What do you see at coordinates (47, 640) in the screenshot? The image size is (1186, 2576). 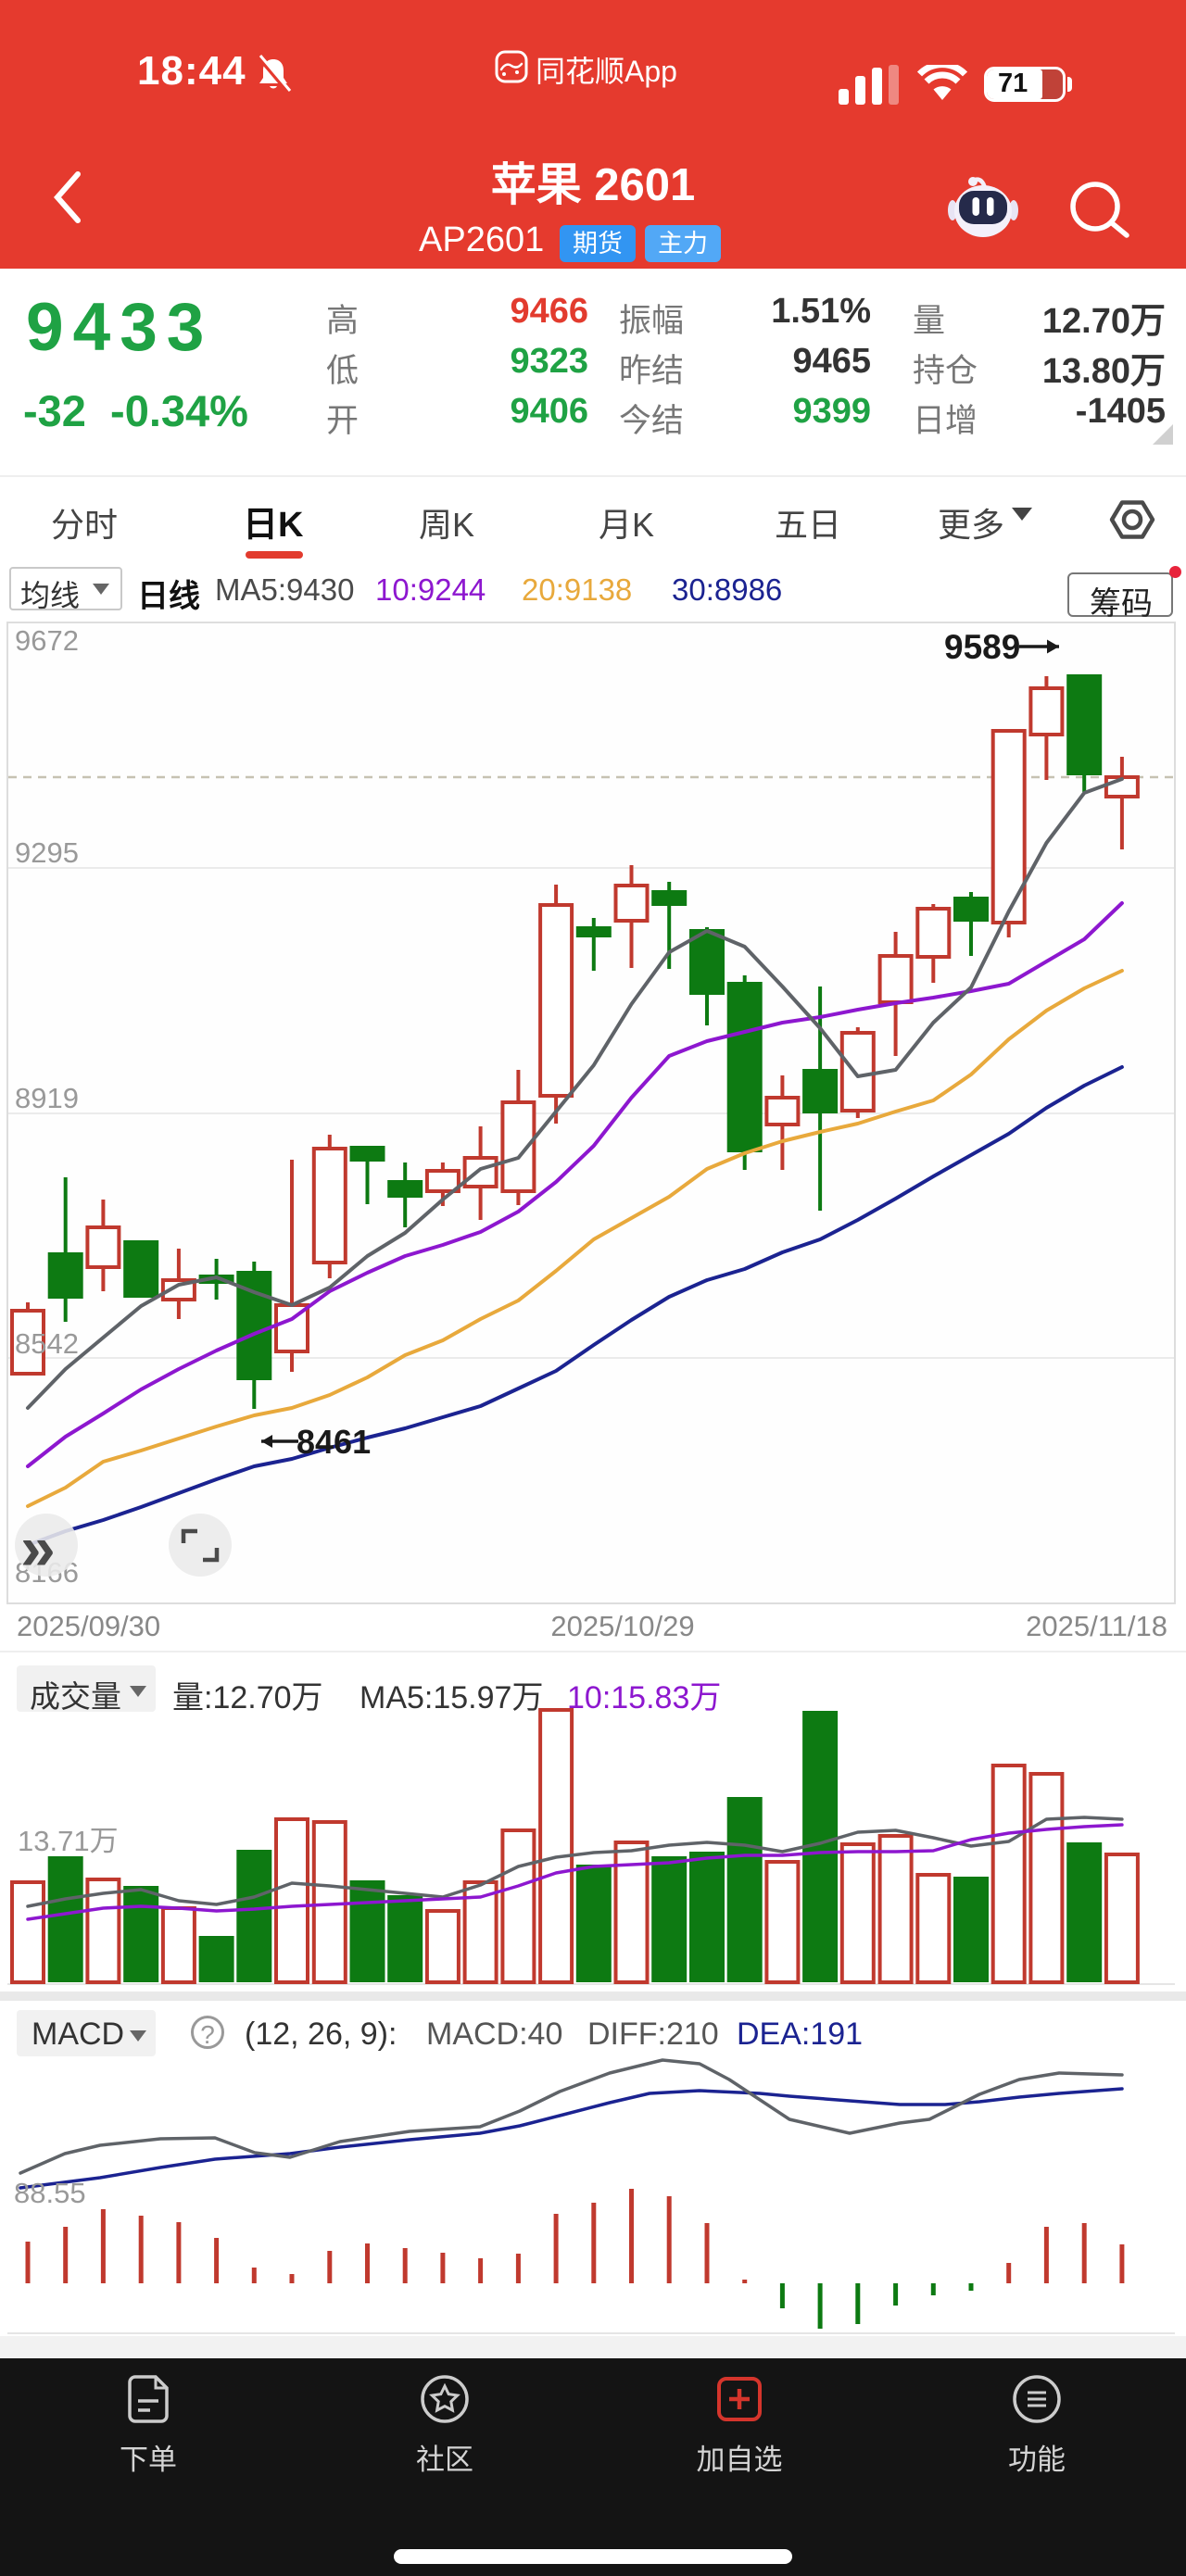 I see `svg-text: 9672` at bounding box center [47, 640].